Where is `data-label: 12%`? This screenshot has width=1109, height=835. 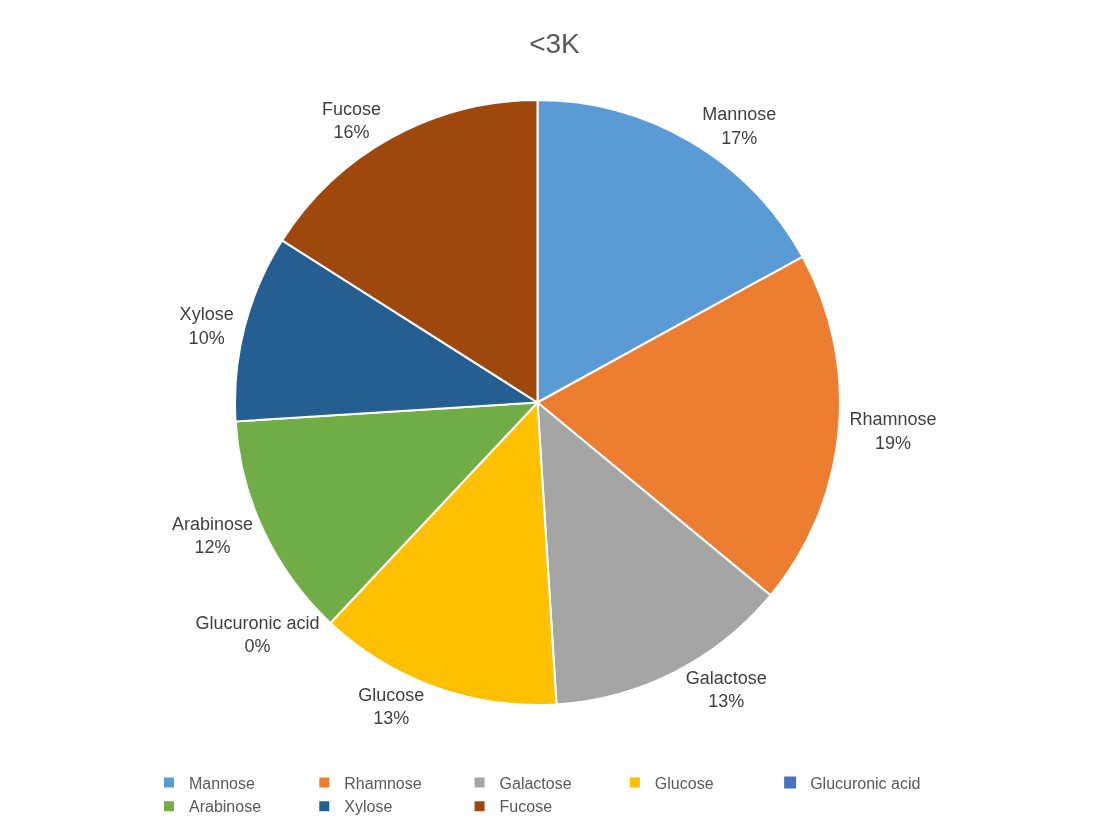
data-label: 12% is located at coordinates (212, 546).